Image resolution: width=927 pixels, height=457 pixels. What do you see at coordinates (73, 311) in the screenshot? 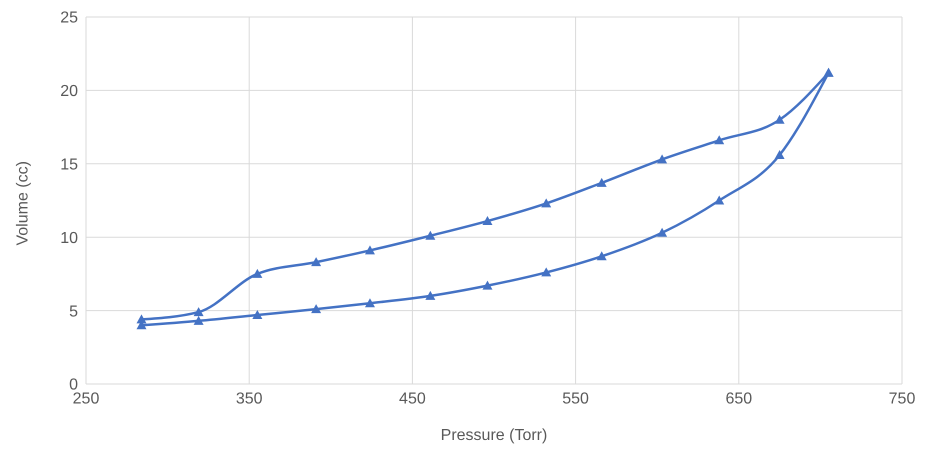
I see `y-tick-label: 5` at bounding box center [73, 311].